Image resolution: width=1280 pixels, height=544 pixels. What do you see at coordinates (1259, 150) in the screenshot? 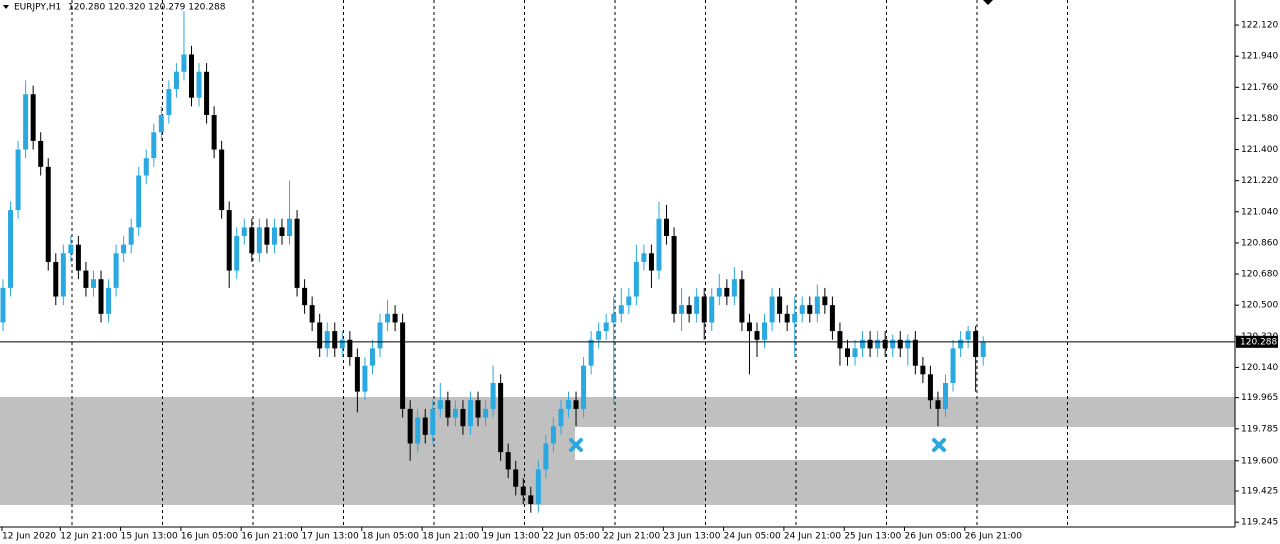
I see `y-tick-label: 121.400` at bounding box center [1259, 150].